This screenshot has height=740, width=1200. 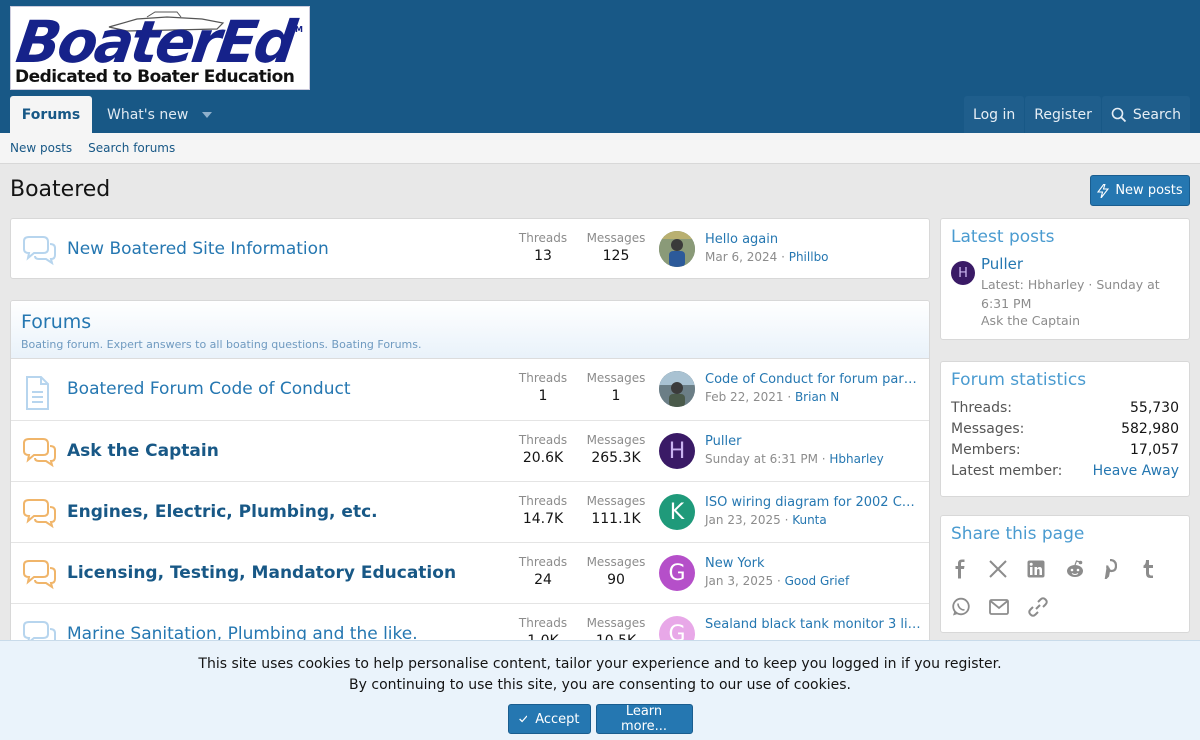 I want to click on last-post-user: Hbharley, so click(x=856, y=459).